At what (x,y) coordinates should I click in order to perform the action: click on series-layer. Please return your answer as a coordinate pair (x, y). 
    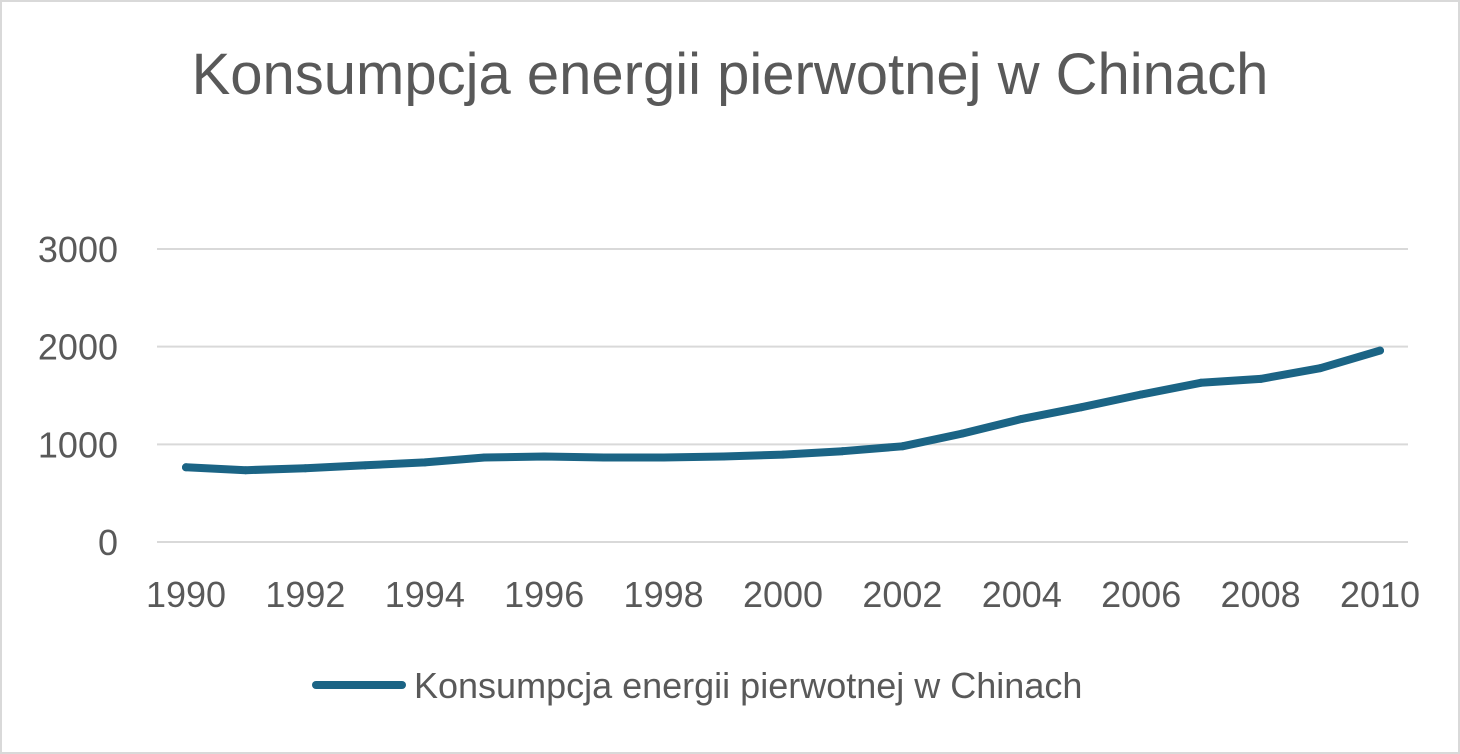
    Looking at the image, I should click on (783, 410).